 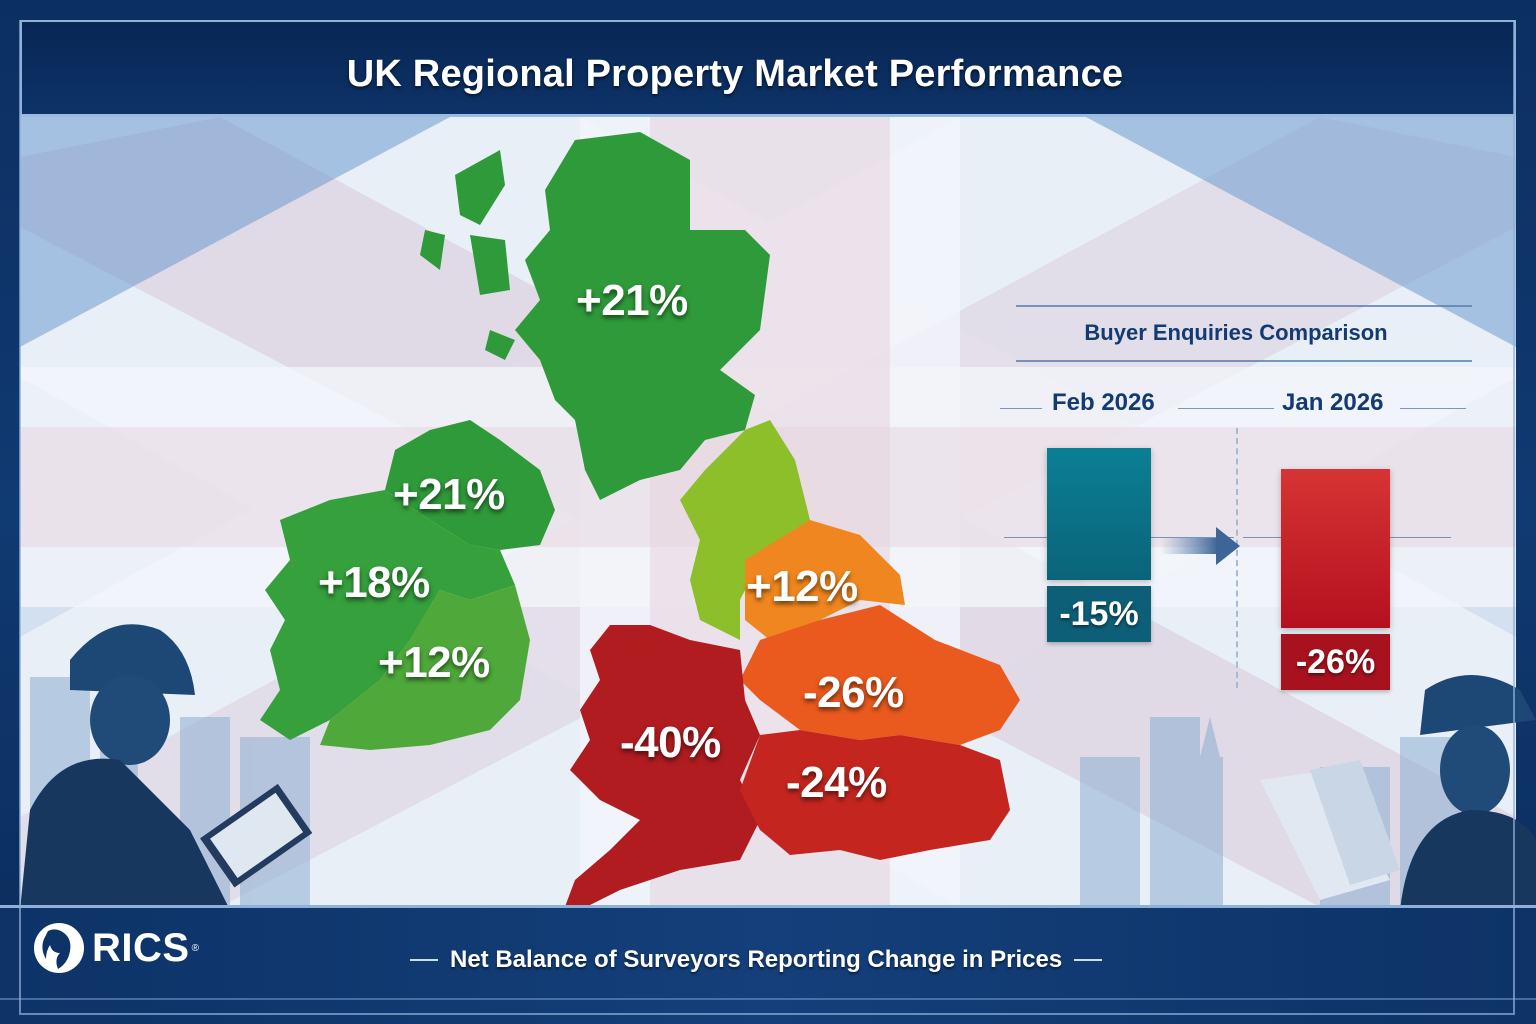 I want to click on region-east-ireland, so click(x=425, y=667).